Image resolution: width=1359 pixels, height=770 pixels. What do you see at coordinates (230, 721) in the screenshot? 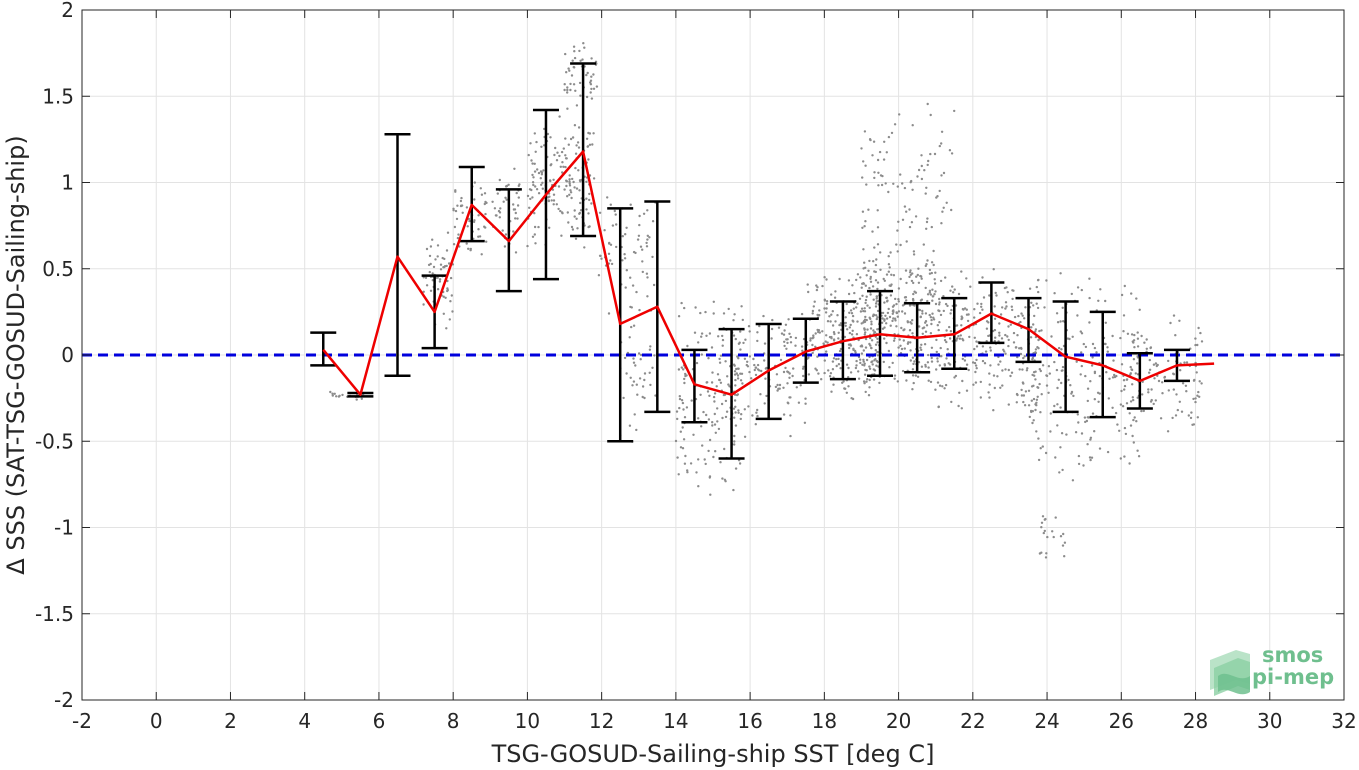
I see `x-tick-label: 2` at bounding box center [230, 721].